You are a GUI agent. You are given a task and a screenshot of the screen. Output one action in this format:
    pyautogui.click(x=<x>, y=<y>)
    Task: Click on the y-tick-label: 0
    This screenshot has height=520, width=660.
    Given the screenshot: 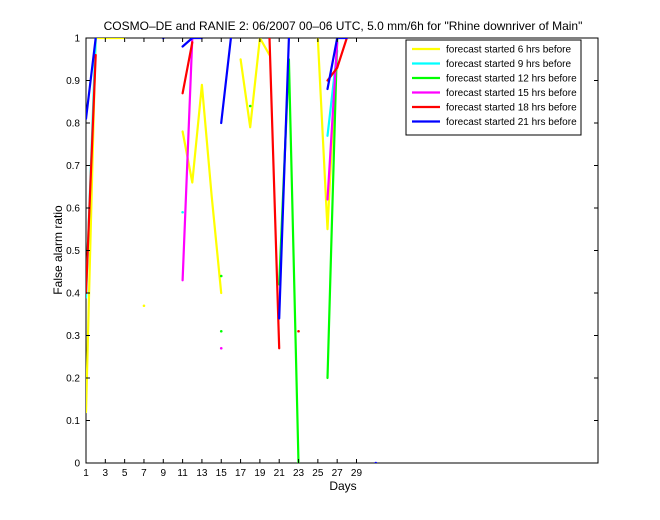 What is the action you would take?
    pyautogui.click(x=77, y=464)
    